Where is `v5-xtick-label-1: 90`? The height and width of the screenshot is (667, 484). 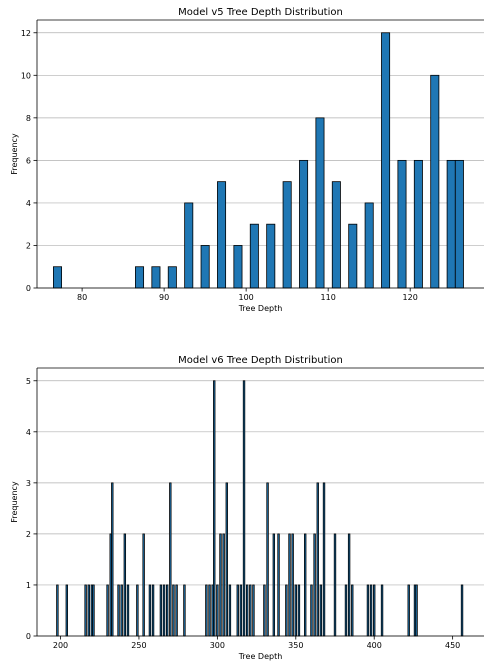
v5-xtick-label-1: 90 is located at coordinates (164, 297).